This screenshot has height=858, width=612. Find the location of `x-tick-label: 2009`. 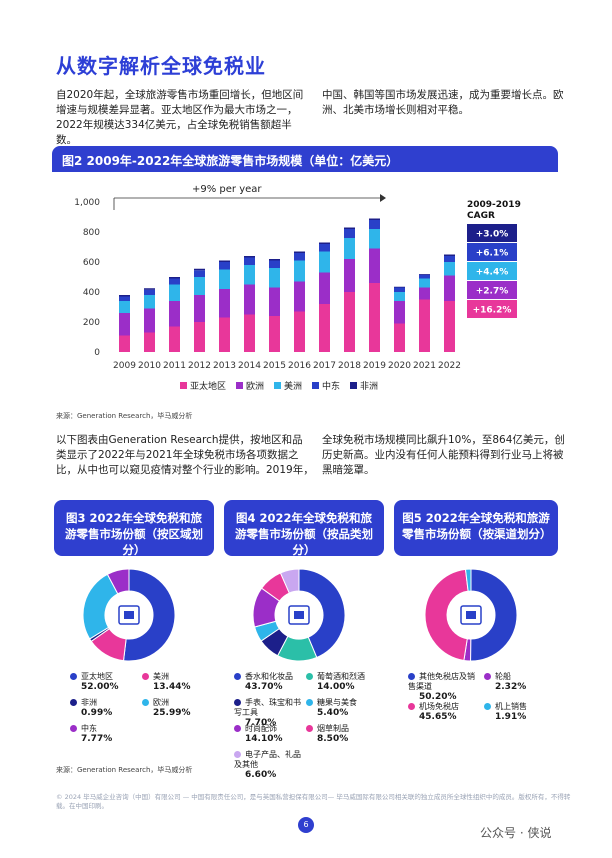

x-tick-label: 2009 is located at coordinates (124, 366).